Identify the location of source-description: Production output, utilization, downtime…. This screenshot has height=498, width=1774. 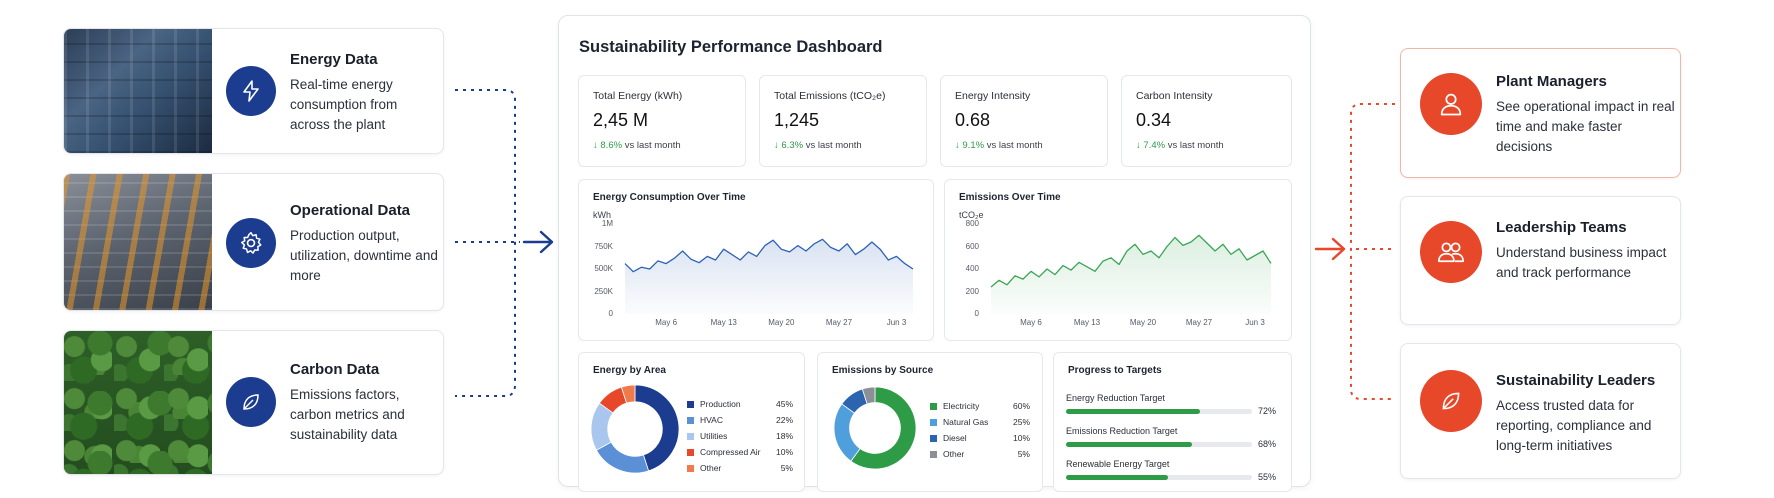
(364, 255).